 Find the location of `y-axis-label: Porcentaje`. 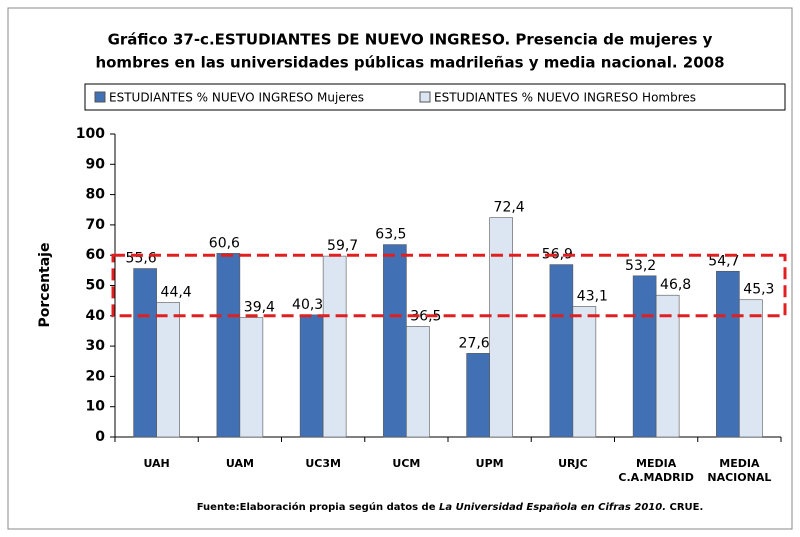

y-axis-label: Porcentaje is located at coordinates (45, 285).